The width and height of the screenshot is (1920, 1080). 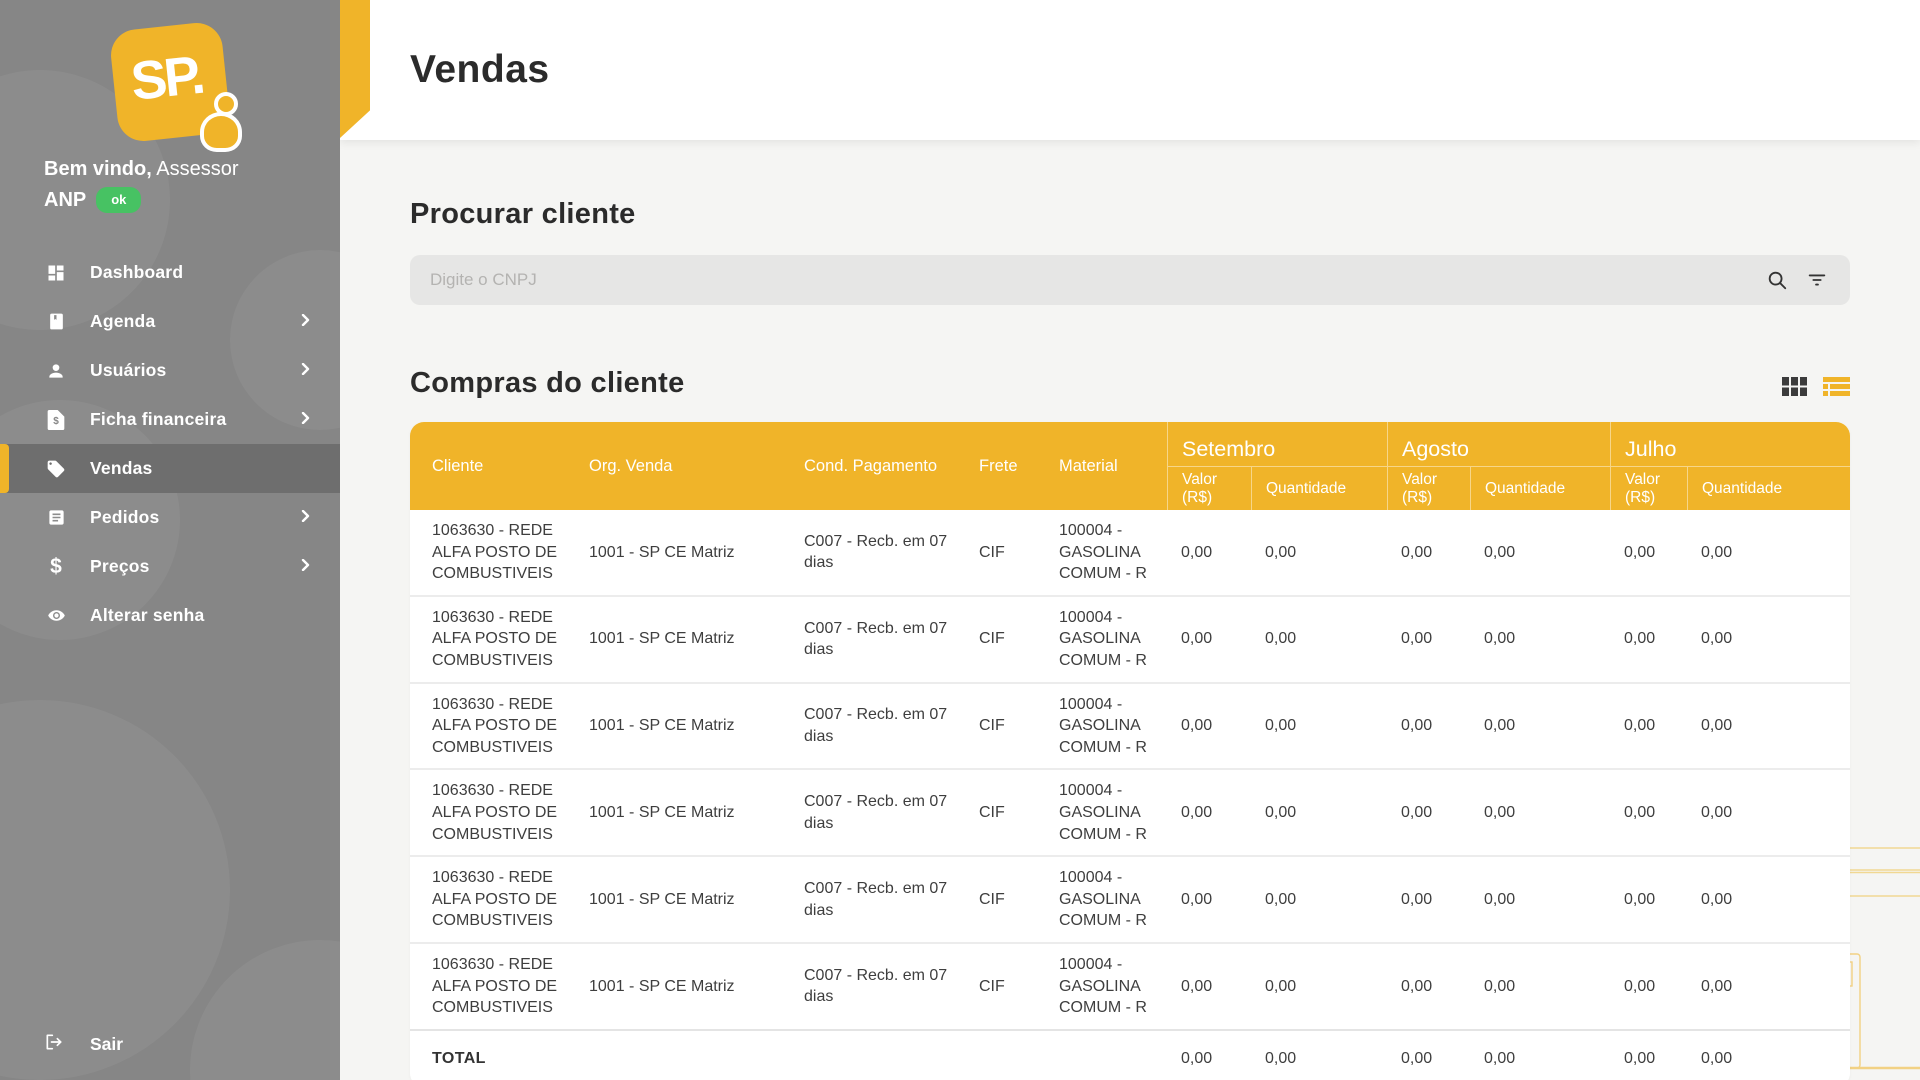 I want to click on sidebar-item-label: Dashboard, so click(x=137, y=272).